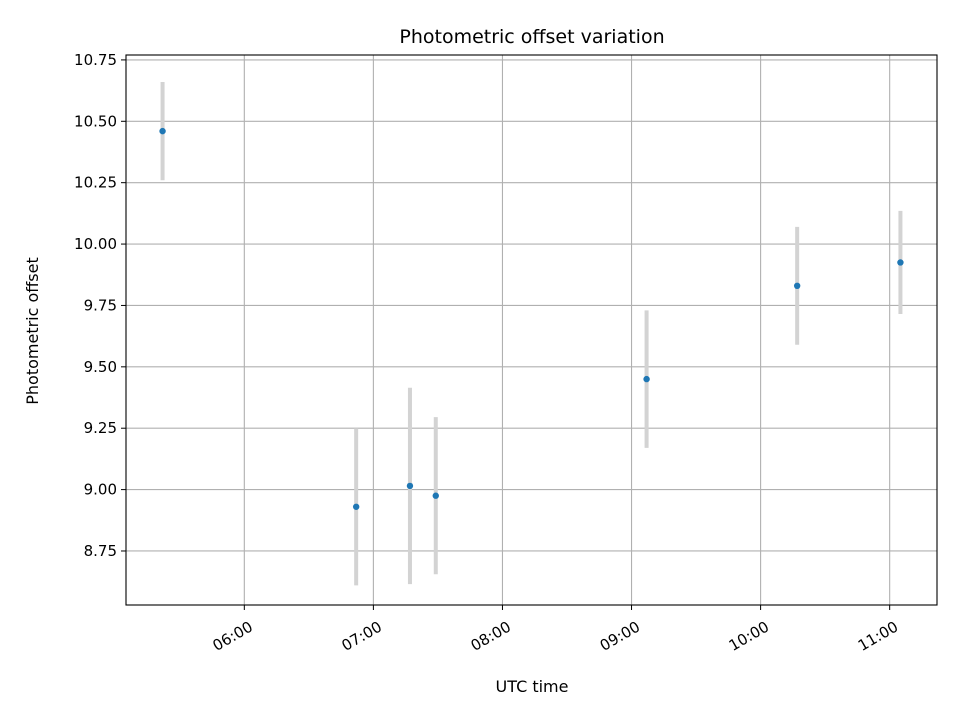  What do you see at coordinates (100, 428) in the screenshot?
I see `y-tick-label: 9.25` at bounding box center [100, 428].